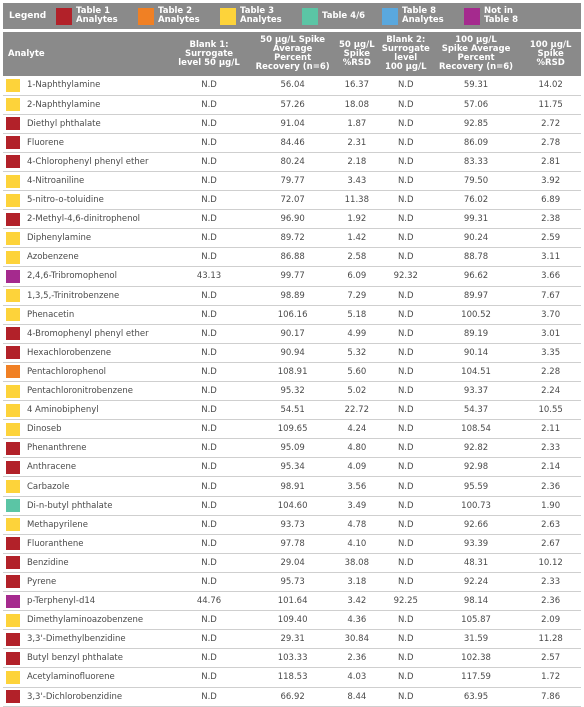 The width and height of the screenshot is (584, 707). I want to click on analyte-name: Azobenzene, so click(52, 257).